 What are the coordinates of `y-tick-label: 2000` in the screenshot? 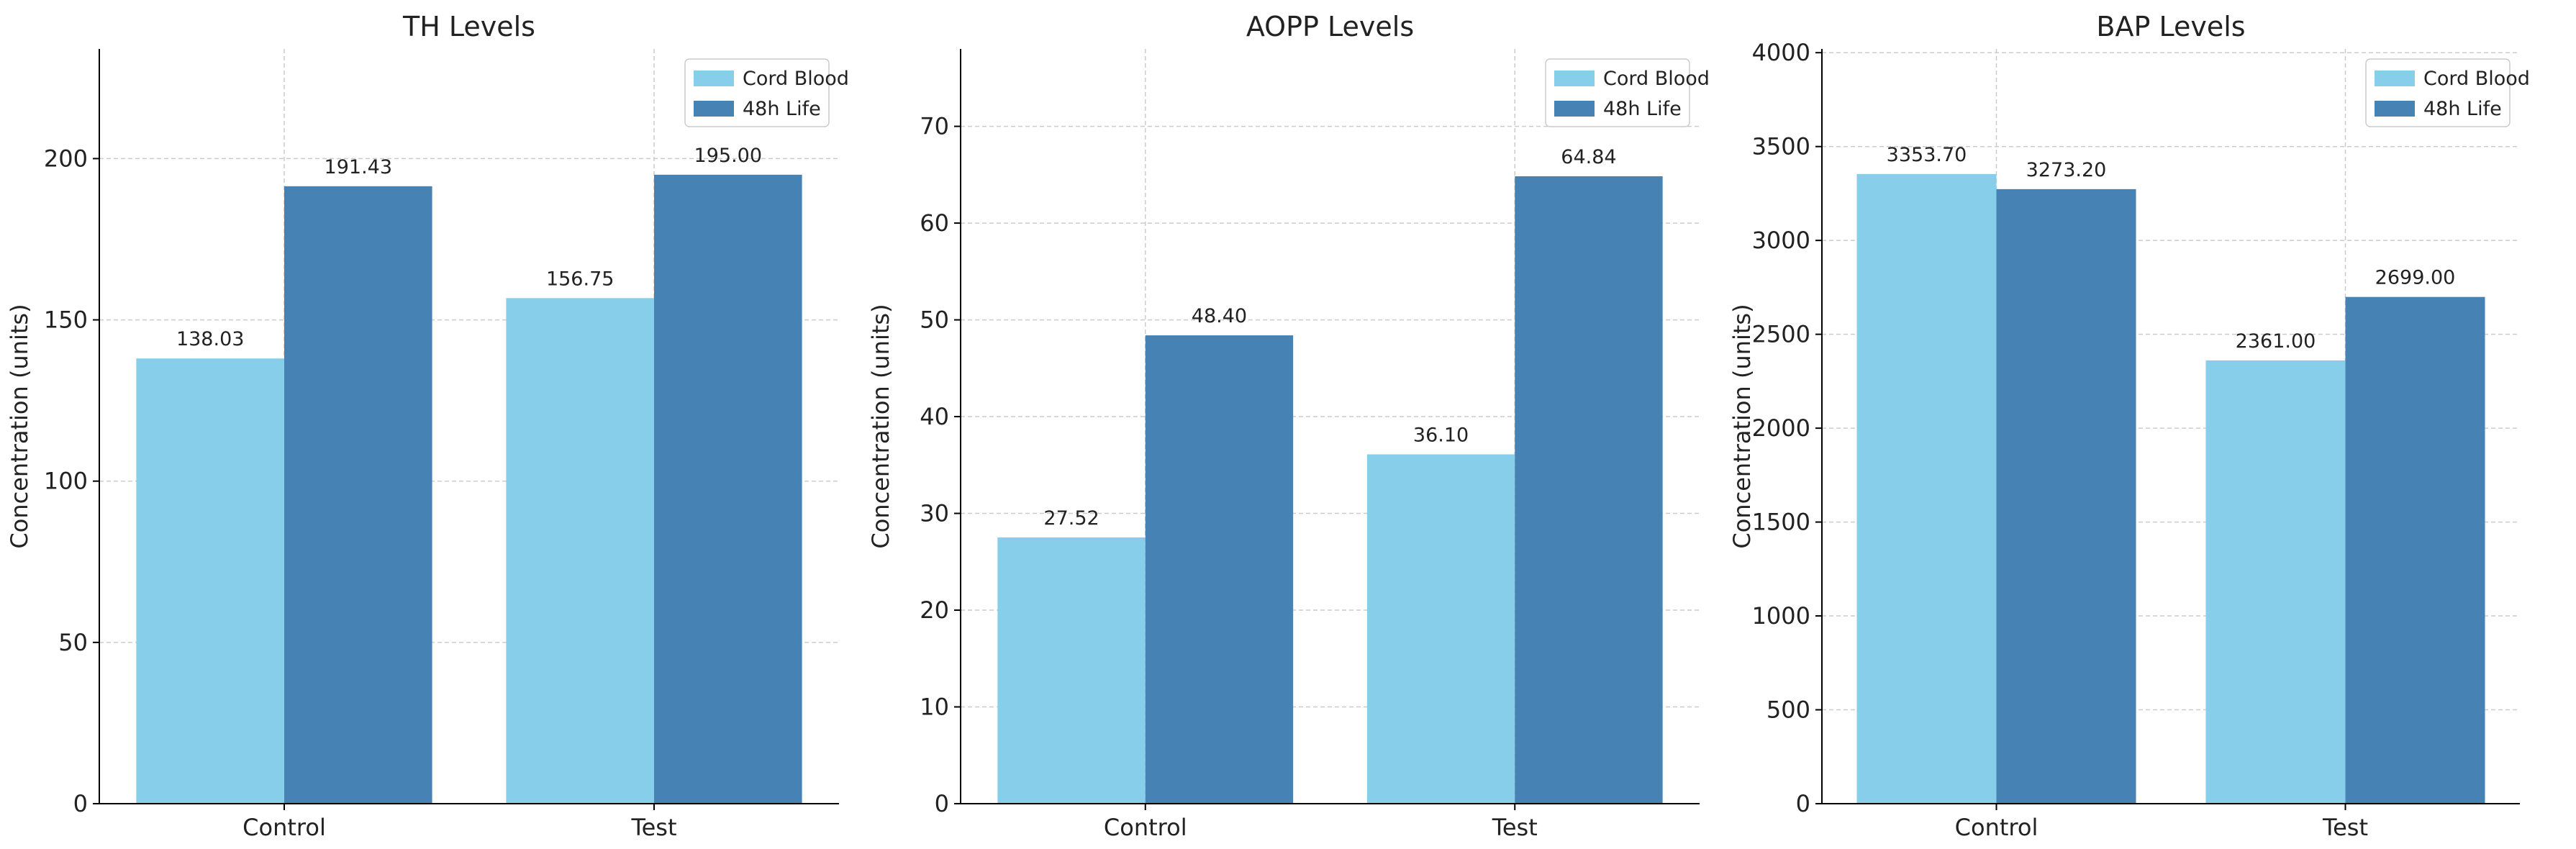 It's located at (1781, 428).